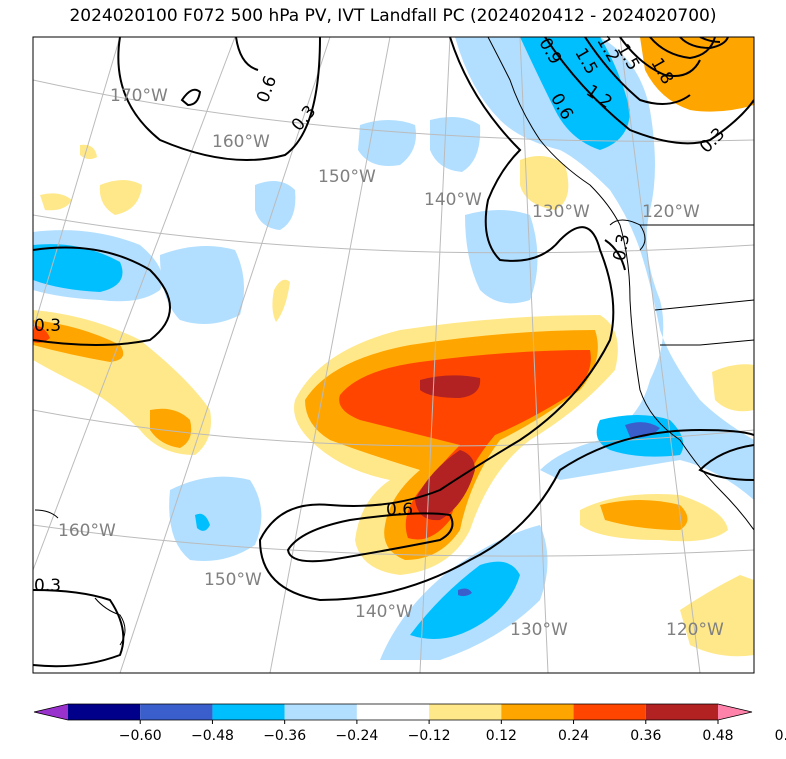 The height and width of the screenshot is (759, 786). I want to click on colorbar-tick-label: 0.60, so click(780, 736).